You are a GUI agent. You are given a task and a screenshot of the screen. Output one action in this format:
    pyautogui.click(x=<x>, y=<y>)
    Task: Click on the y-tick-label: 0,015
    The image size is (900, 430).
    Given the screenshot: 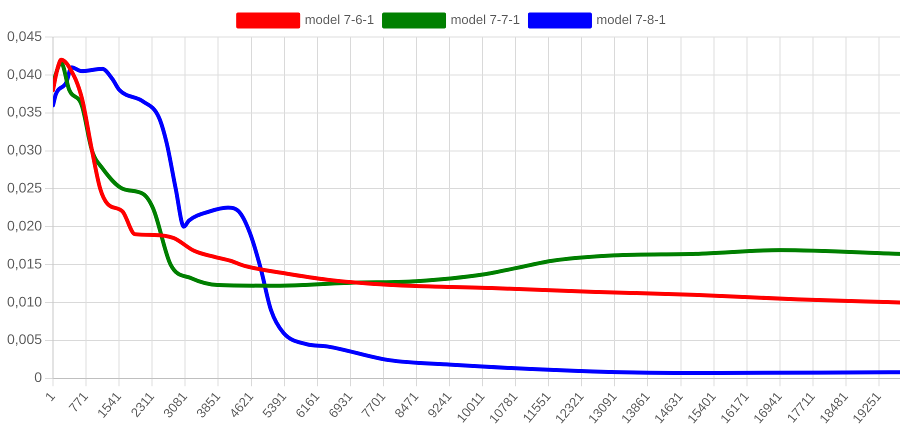 What is the action you would take?
    pyautogui.click(x=24, y=263)
    